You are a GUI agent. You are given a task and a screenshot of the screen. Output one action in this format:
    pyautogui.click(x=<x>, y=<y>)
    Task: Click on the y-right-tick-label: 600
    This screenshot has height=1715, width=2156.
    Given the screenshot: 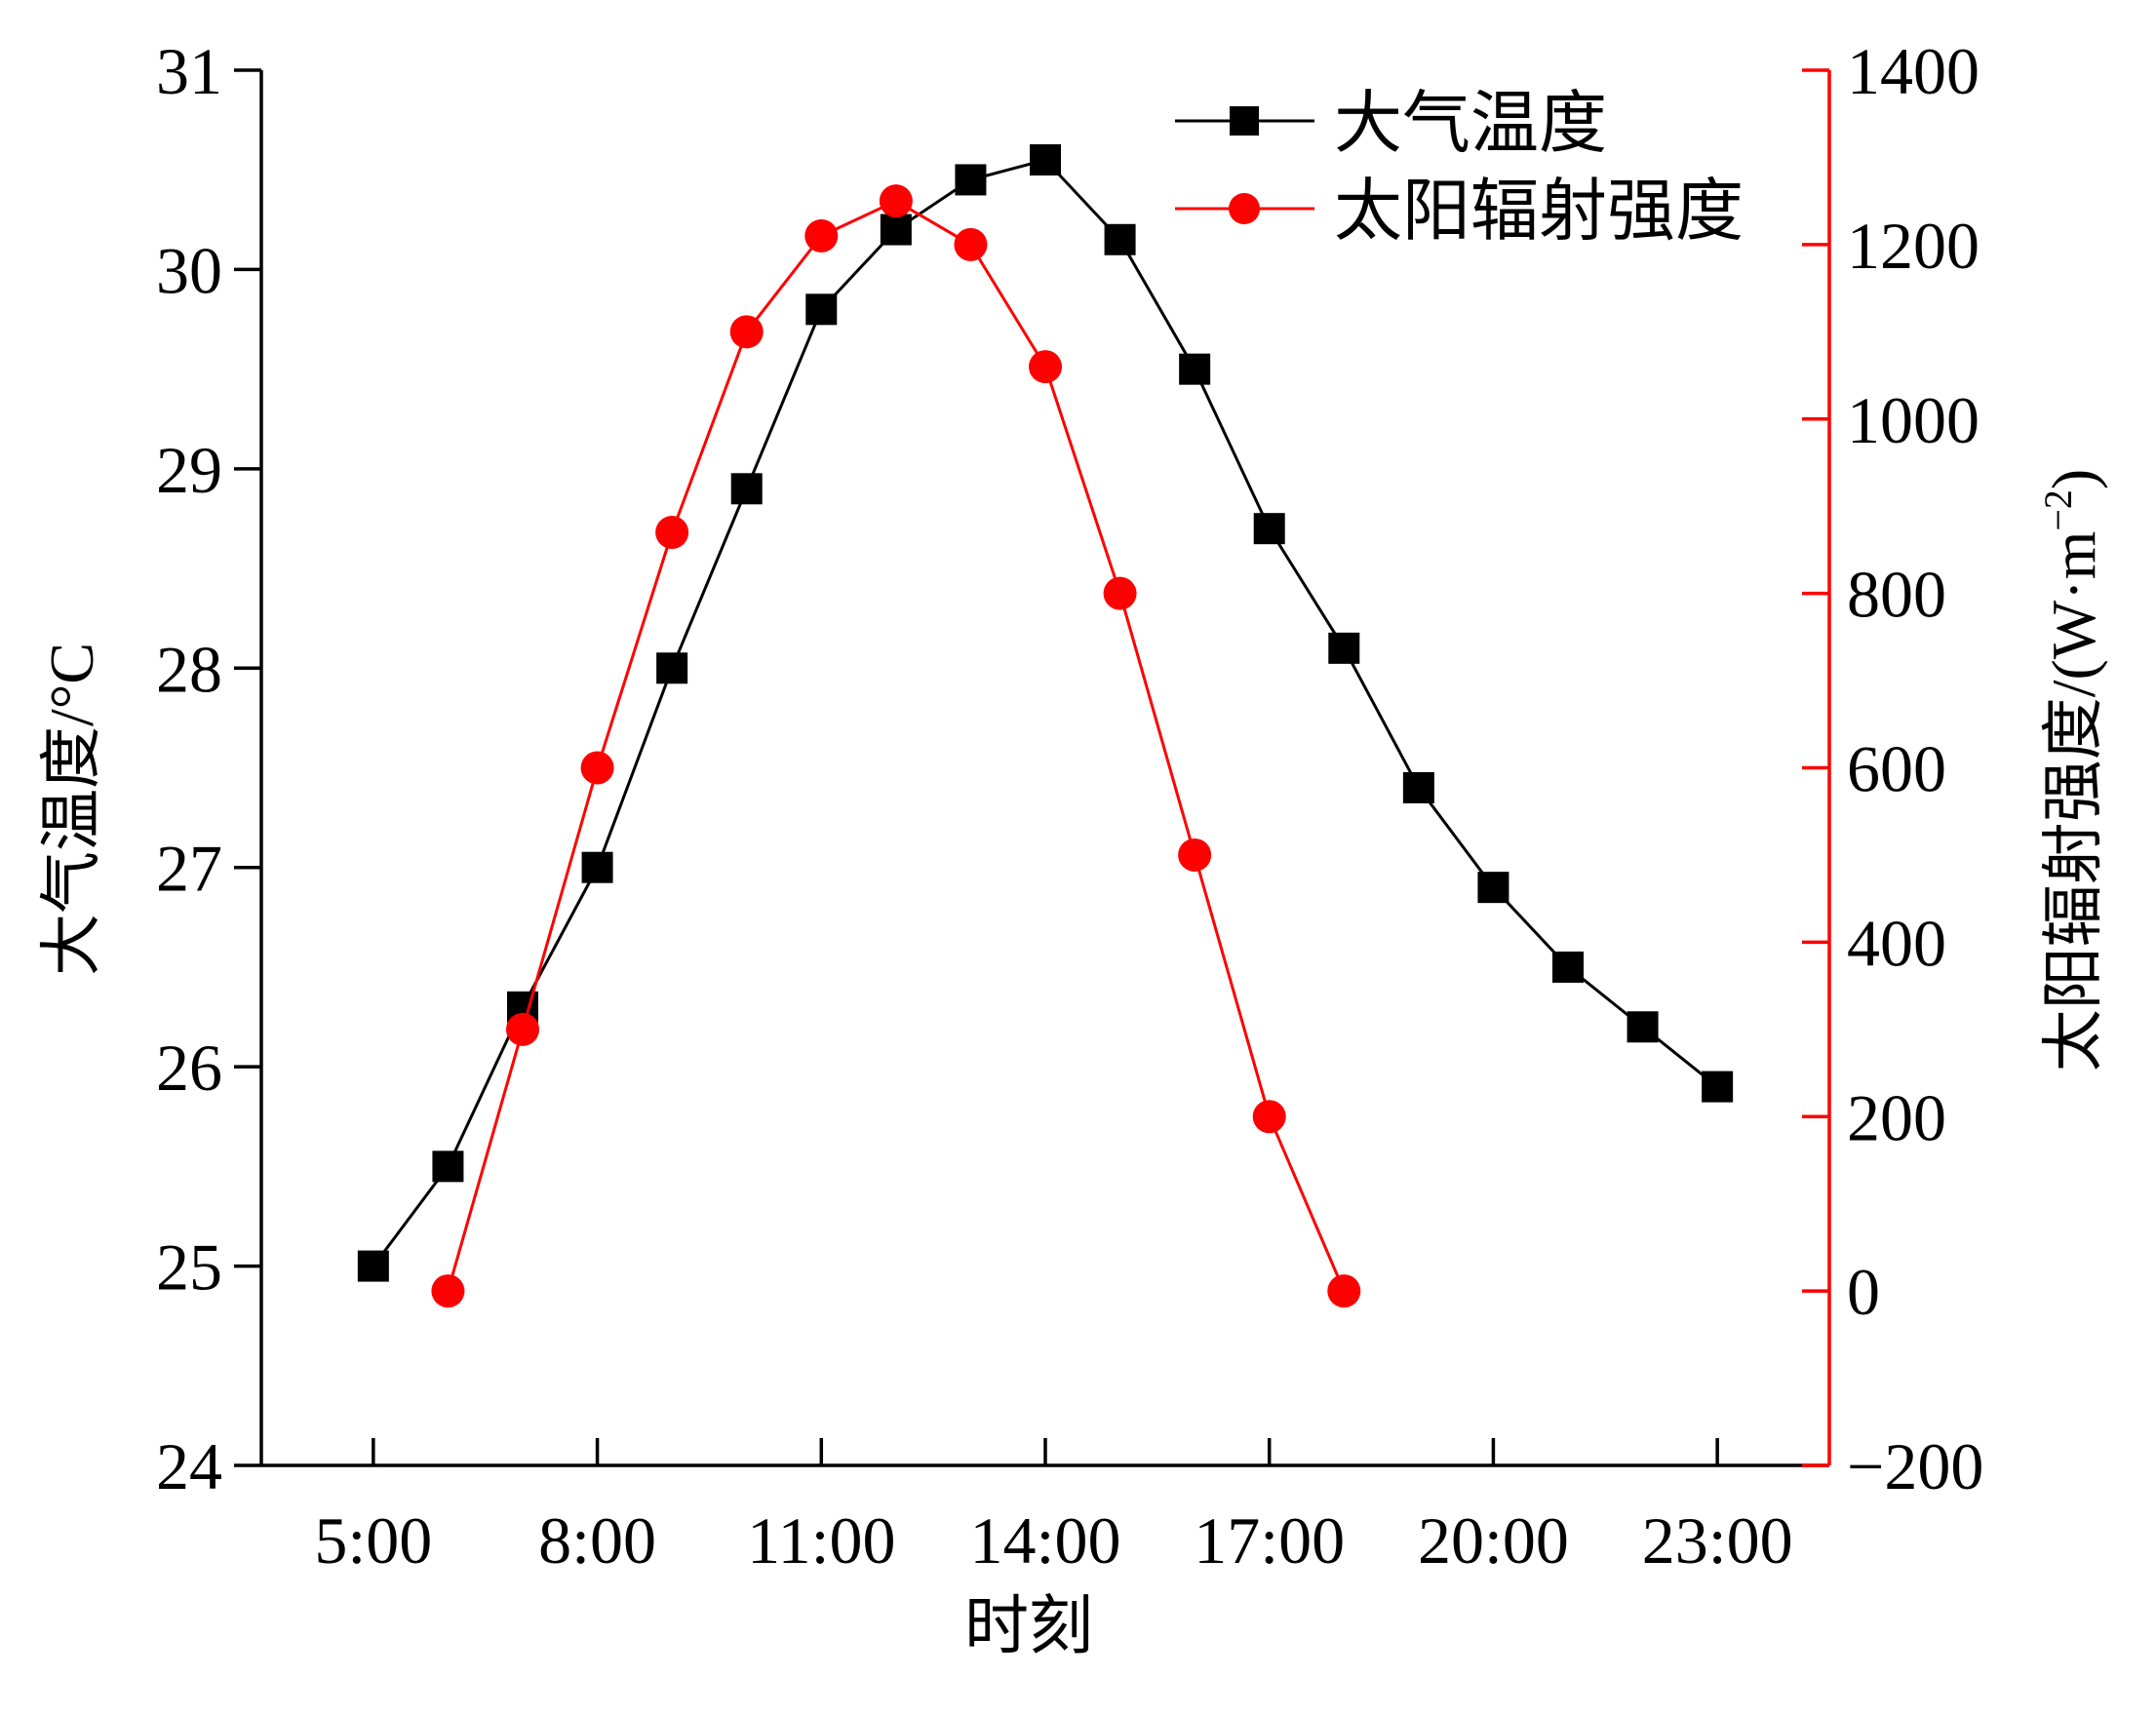 What is the action you would take?
    pyautogui.click(x=1896, y=769)
    